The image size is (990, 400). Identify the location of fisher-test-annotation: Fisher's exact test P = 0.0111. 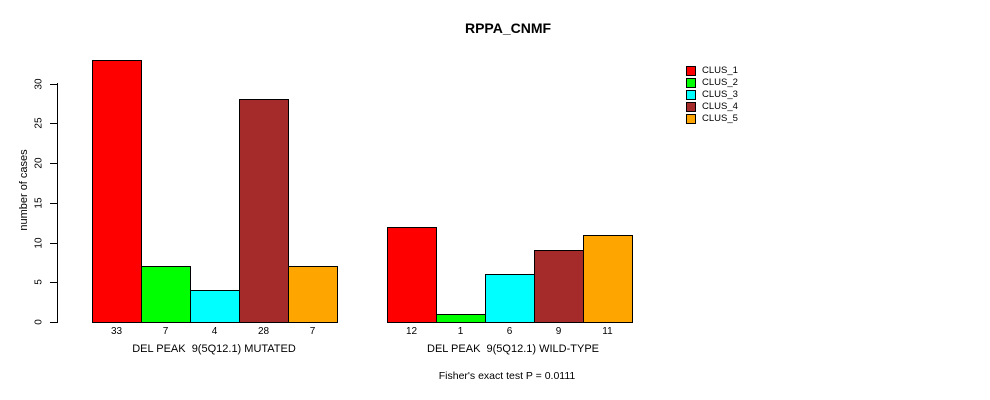
(507, 376).